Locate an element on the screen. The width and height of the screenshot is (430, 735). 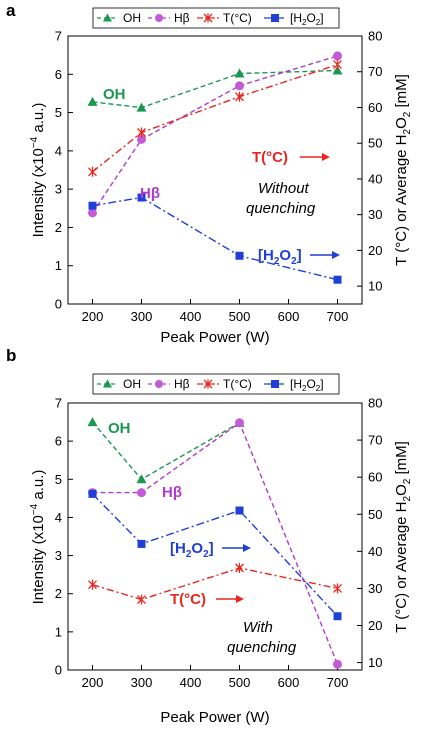
x-tick-label: 500 is located at coordinates (240, 316).